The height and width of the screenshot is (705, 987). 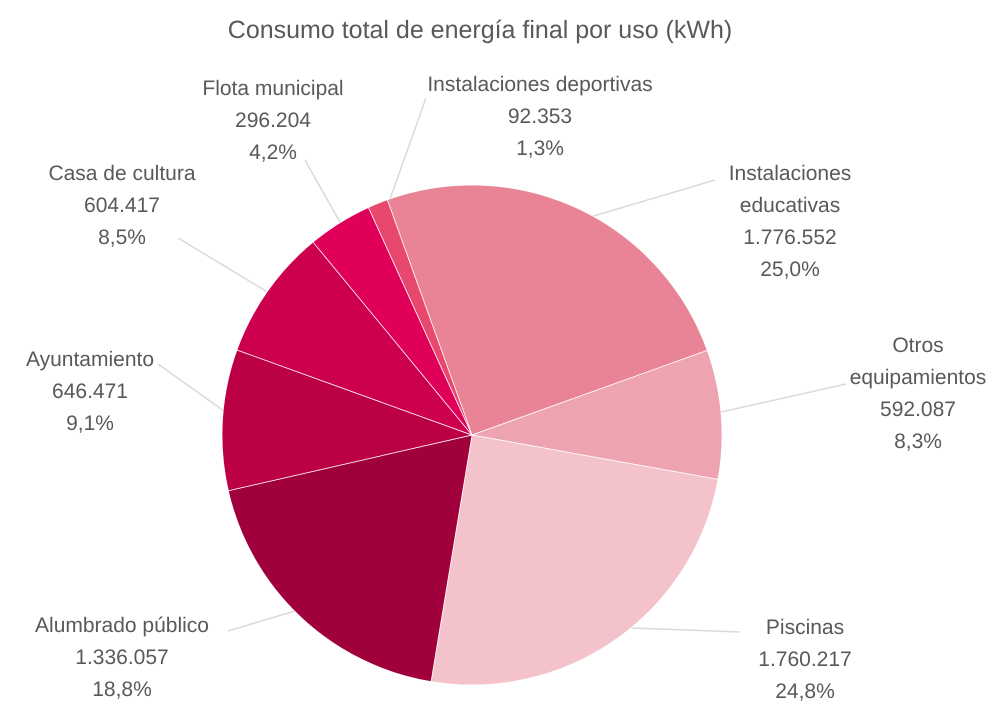 I want to click on slice-label: Instalaciones deportivas, so click(x=540, y=84).